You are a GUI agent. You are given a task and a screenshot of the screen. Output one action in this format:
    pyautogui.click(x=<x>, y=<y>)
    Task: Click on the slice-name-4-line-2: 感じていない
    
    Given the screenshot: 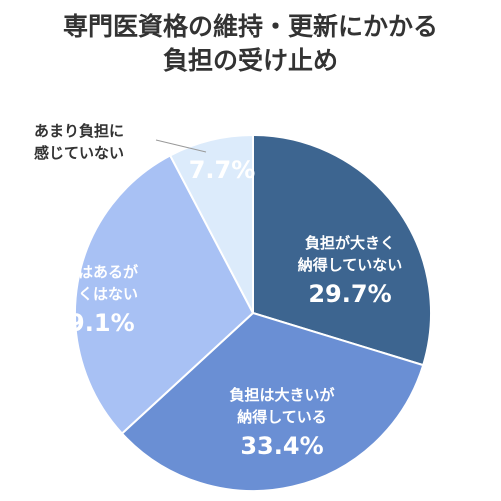 What is the action you would take?
    pyautogui.click(x=79, y=153)
    